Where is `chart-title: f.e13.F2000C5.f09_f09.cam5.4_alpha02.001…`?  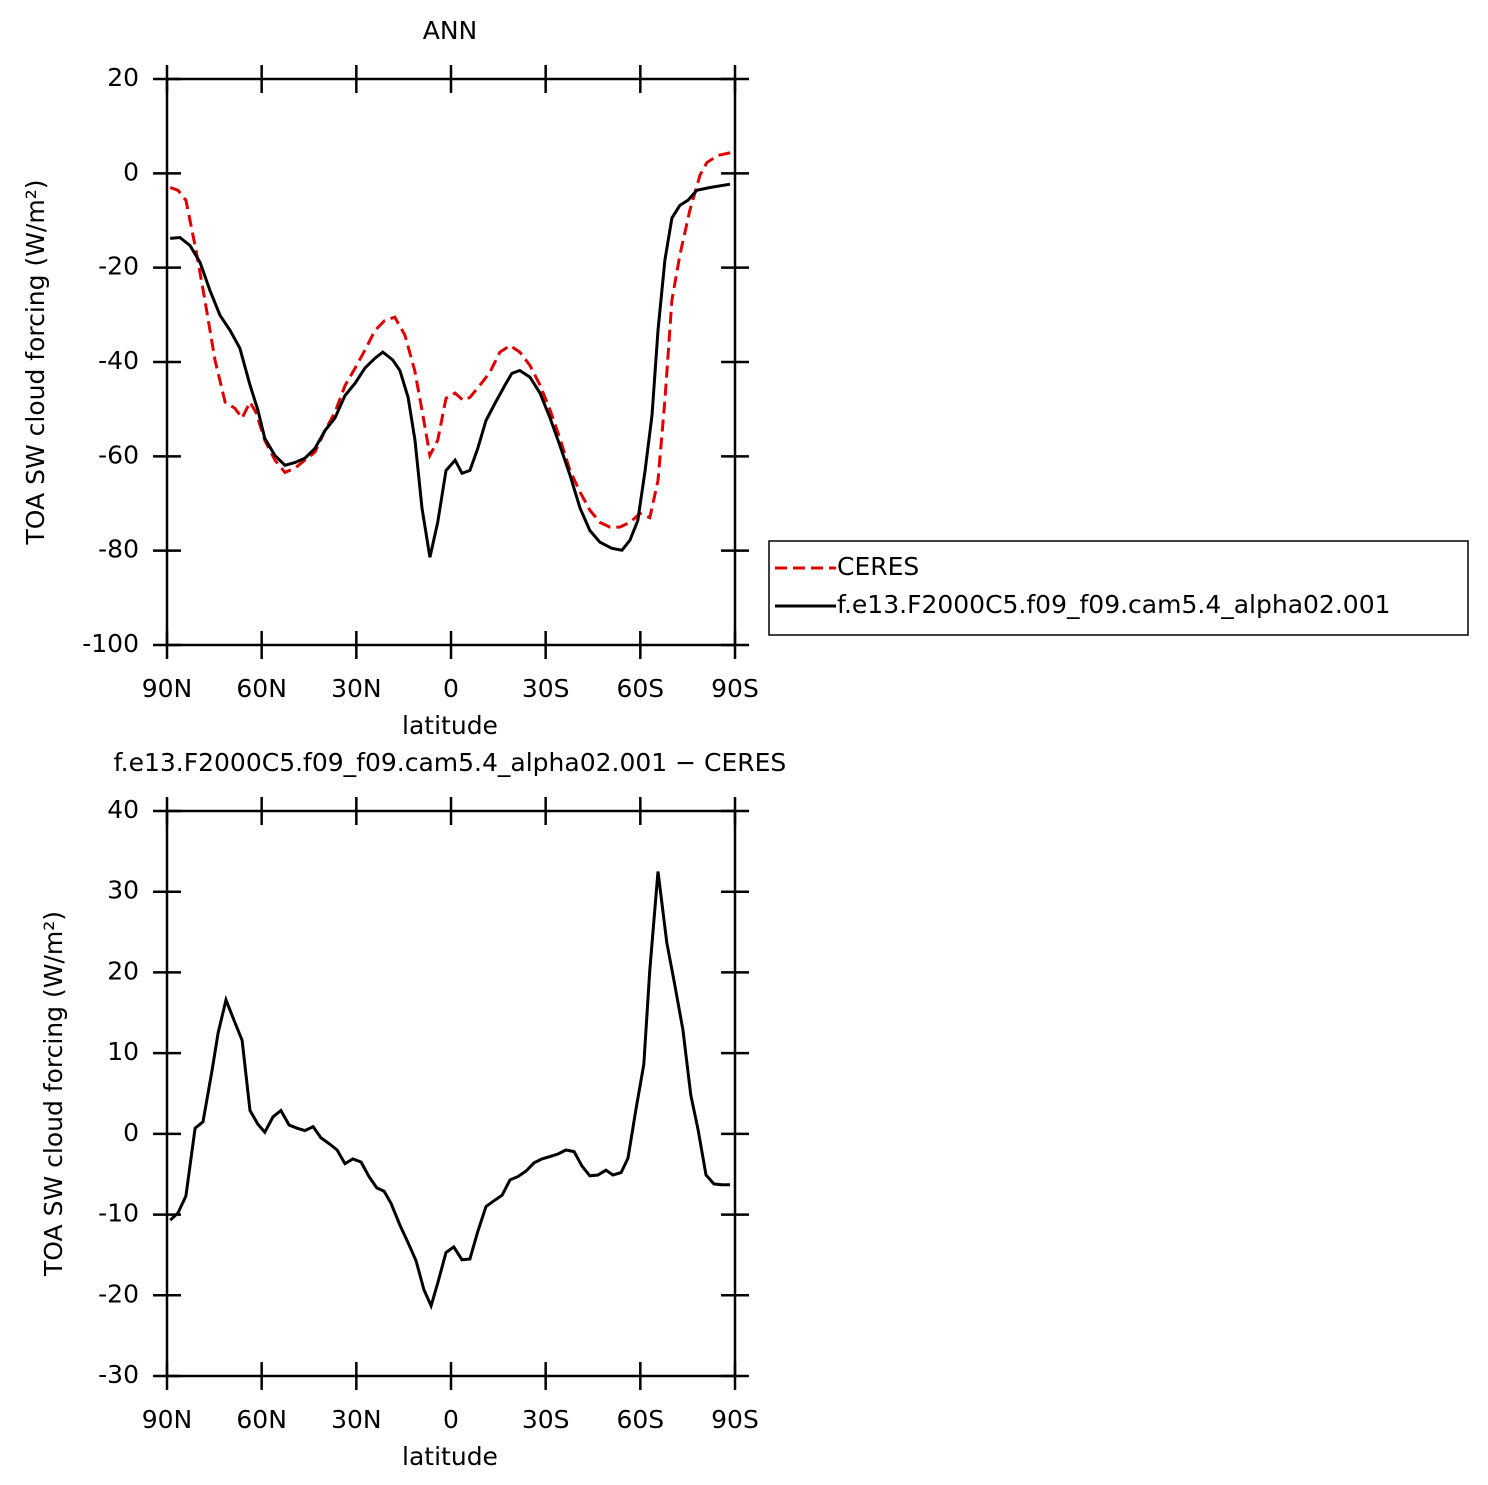 chart-title: f.e13.F2000C5.f09_f09.cam5.4_alpha02.001… is located at coordinates (450, 762).